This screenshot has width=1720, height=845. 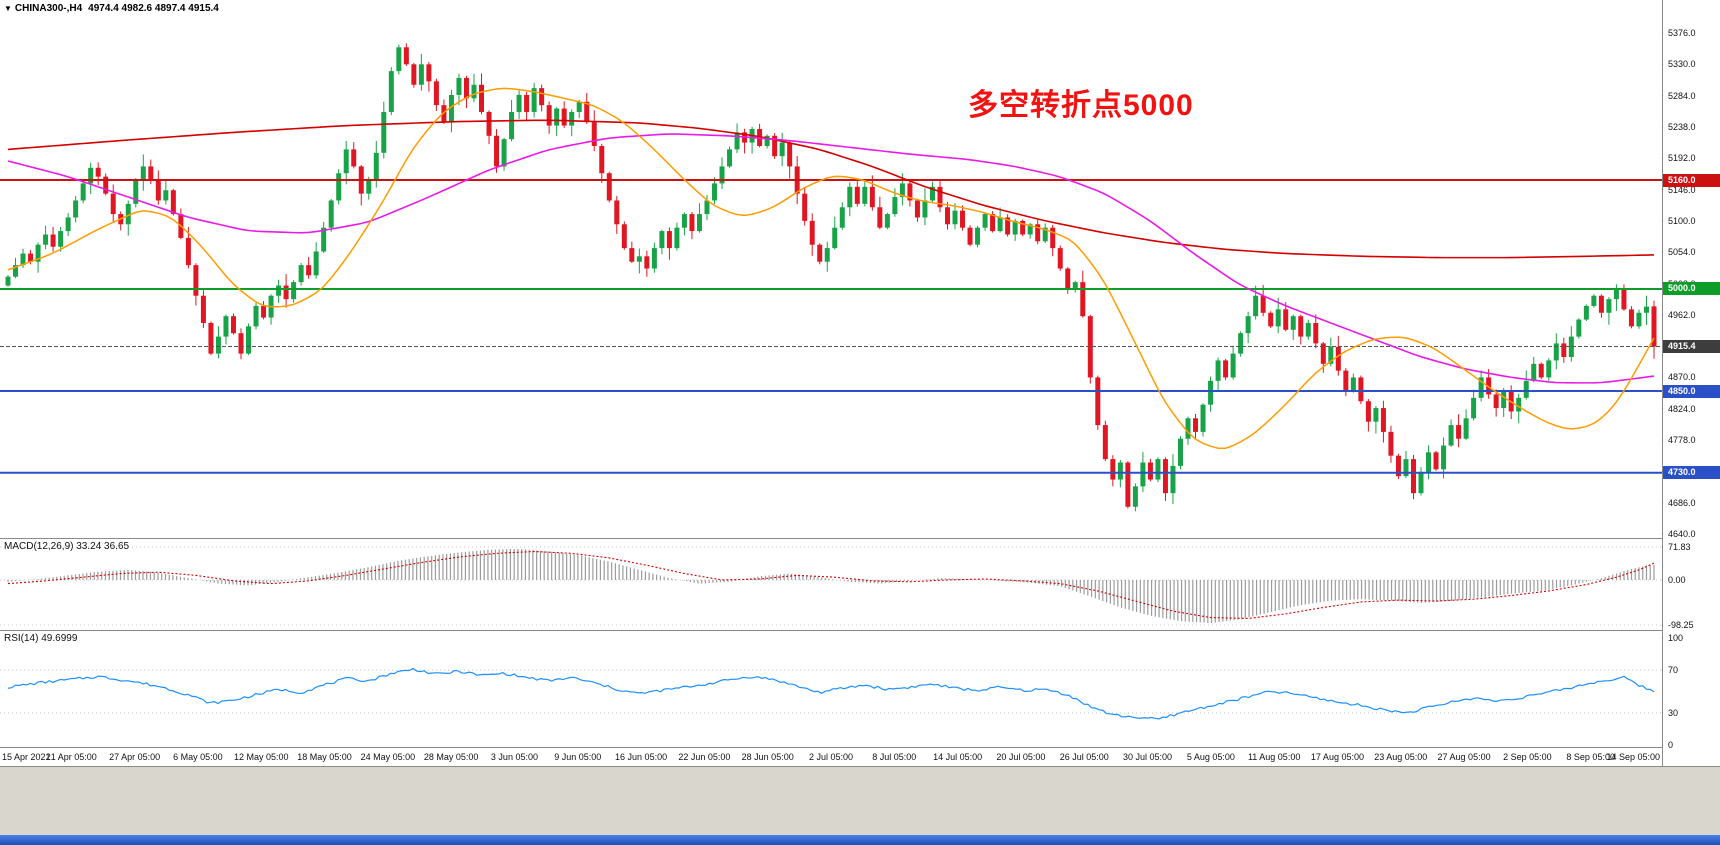 What do you see at coordinates (1691, 391) in the screenshot?
I see `price-level-badge: 4850.0` at bounding box center [1691, 391].